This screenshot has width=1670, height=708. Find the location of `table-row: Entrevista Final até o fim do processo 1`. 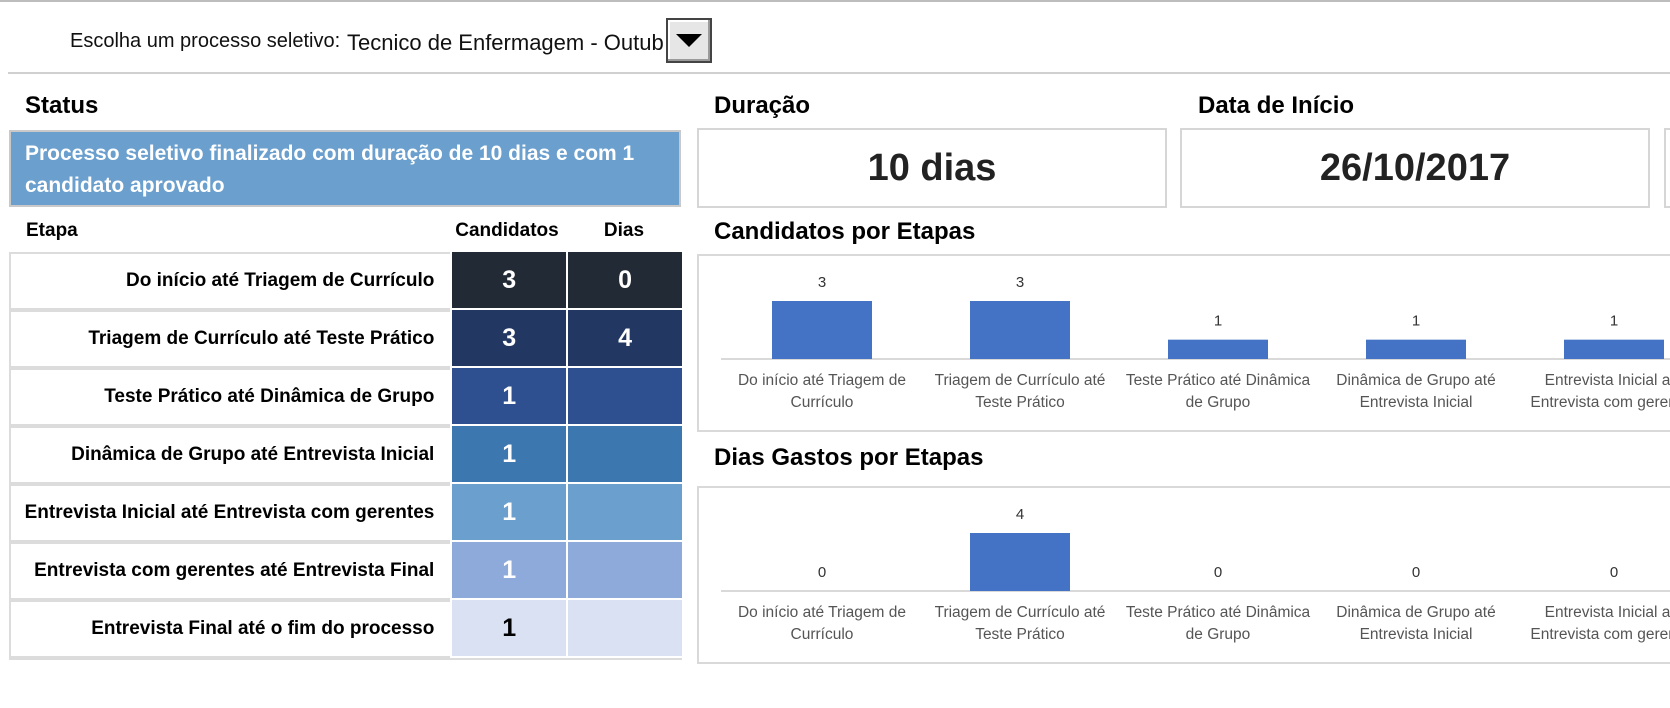

table-row: Entrevista Final até o fim do processo 1 is located at coordinates (345, 629).